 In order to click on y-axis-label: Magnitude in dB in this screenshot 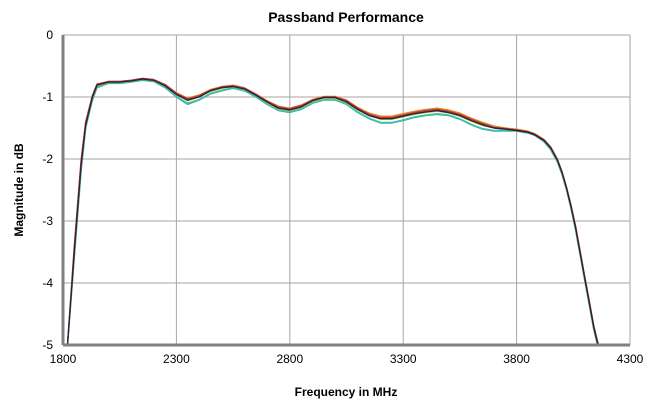, I will do `click(19, 190)`.